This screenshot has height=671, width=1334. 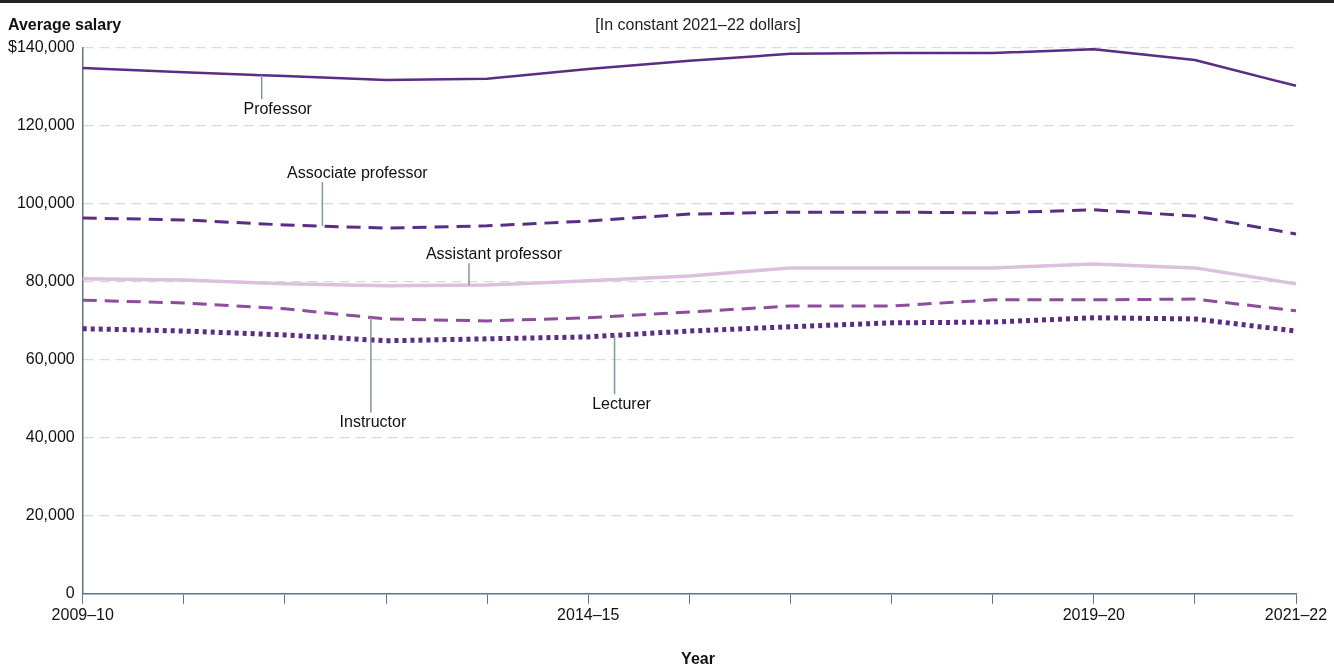 What do you see at coordinates (494, 253) in the screenshot?
I see `series-label: Assistant professor` at bounding box center [494, 253].